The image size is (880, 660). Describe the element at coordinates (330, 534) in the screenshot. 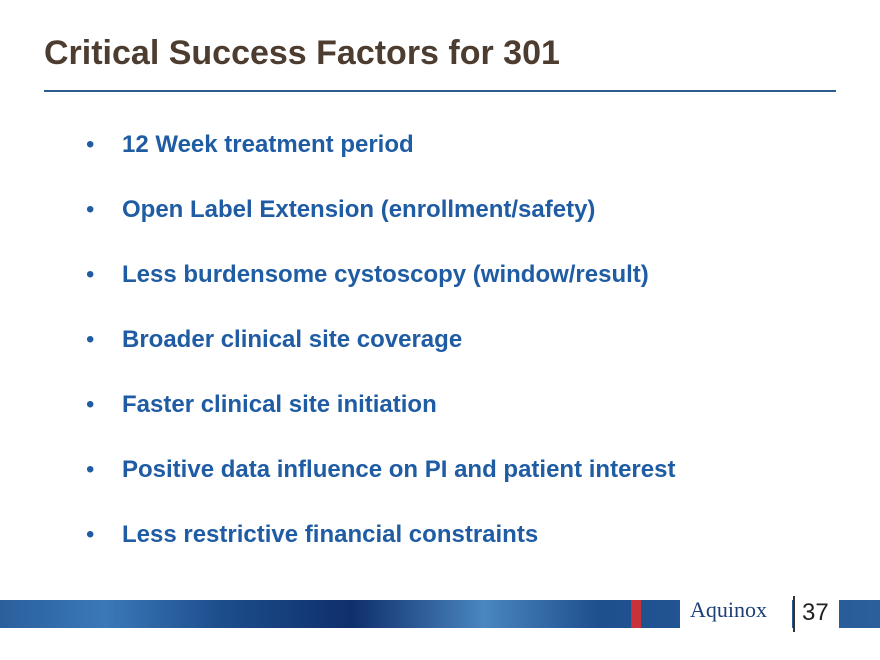

I see `bullet-text: Less restrictive financial constraints` at that location.